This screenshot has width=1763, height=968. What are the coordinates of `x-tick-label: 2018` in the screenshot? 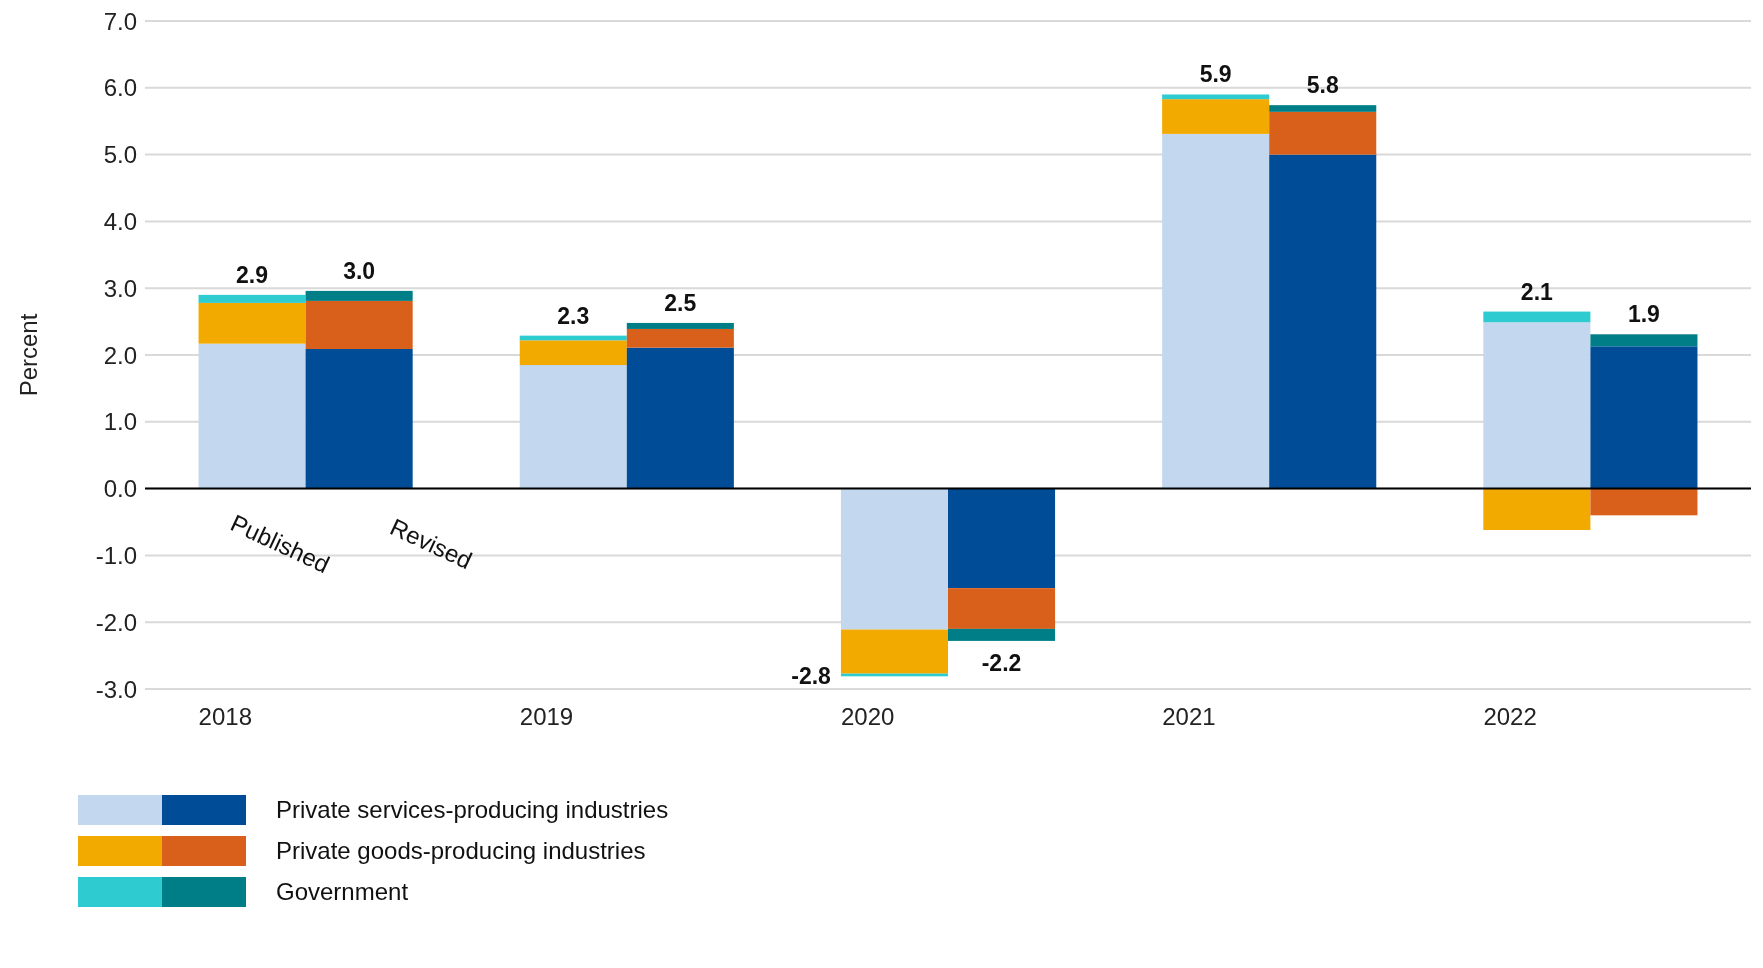 It's located at (225, 716).